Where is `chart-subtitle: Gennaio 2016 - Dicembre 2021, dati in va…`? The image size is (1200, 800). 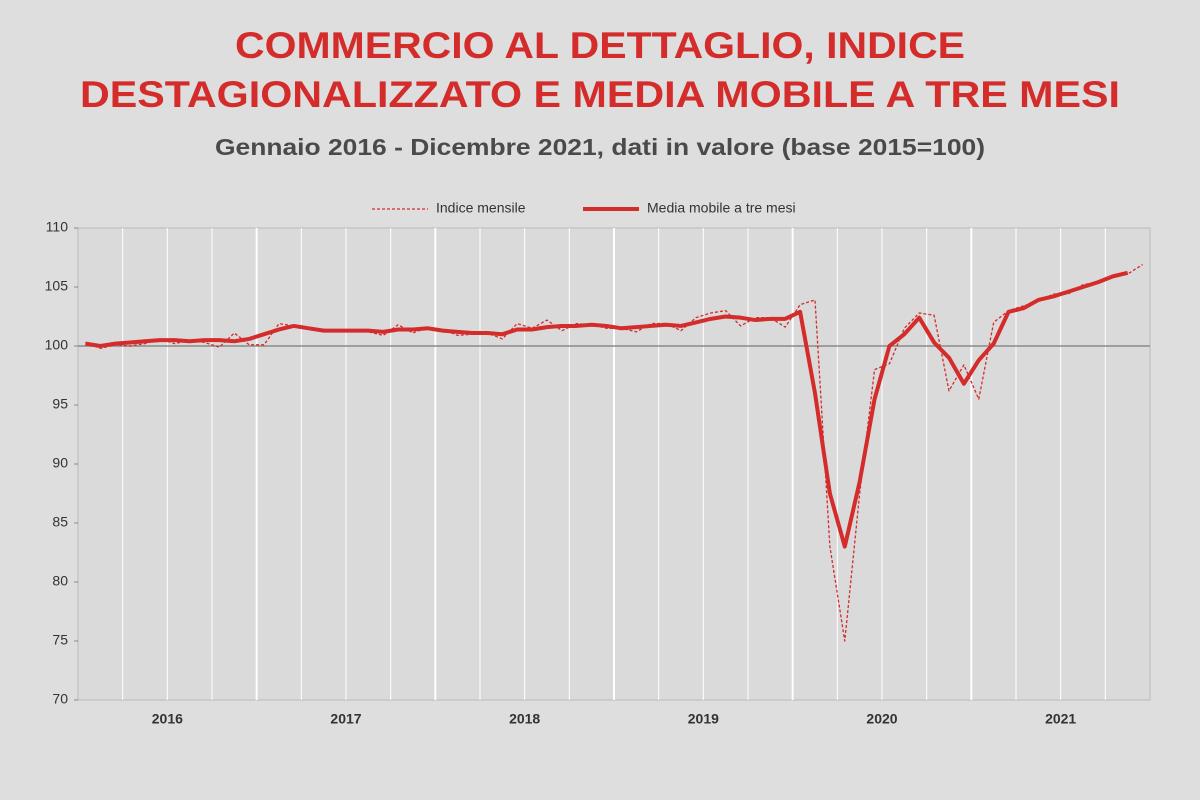 chart-subtitle: Gennaio 2016 - Dicembre 2021, dati in va… is located at coordinates (600, 147).